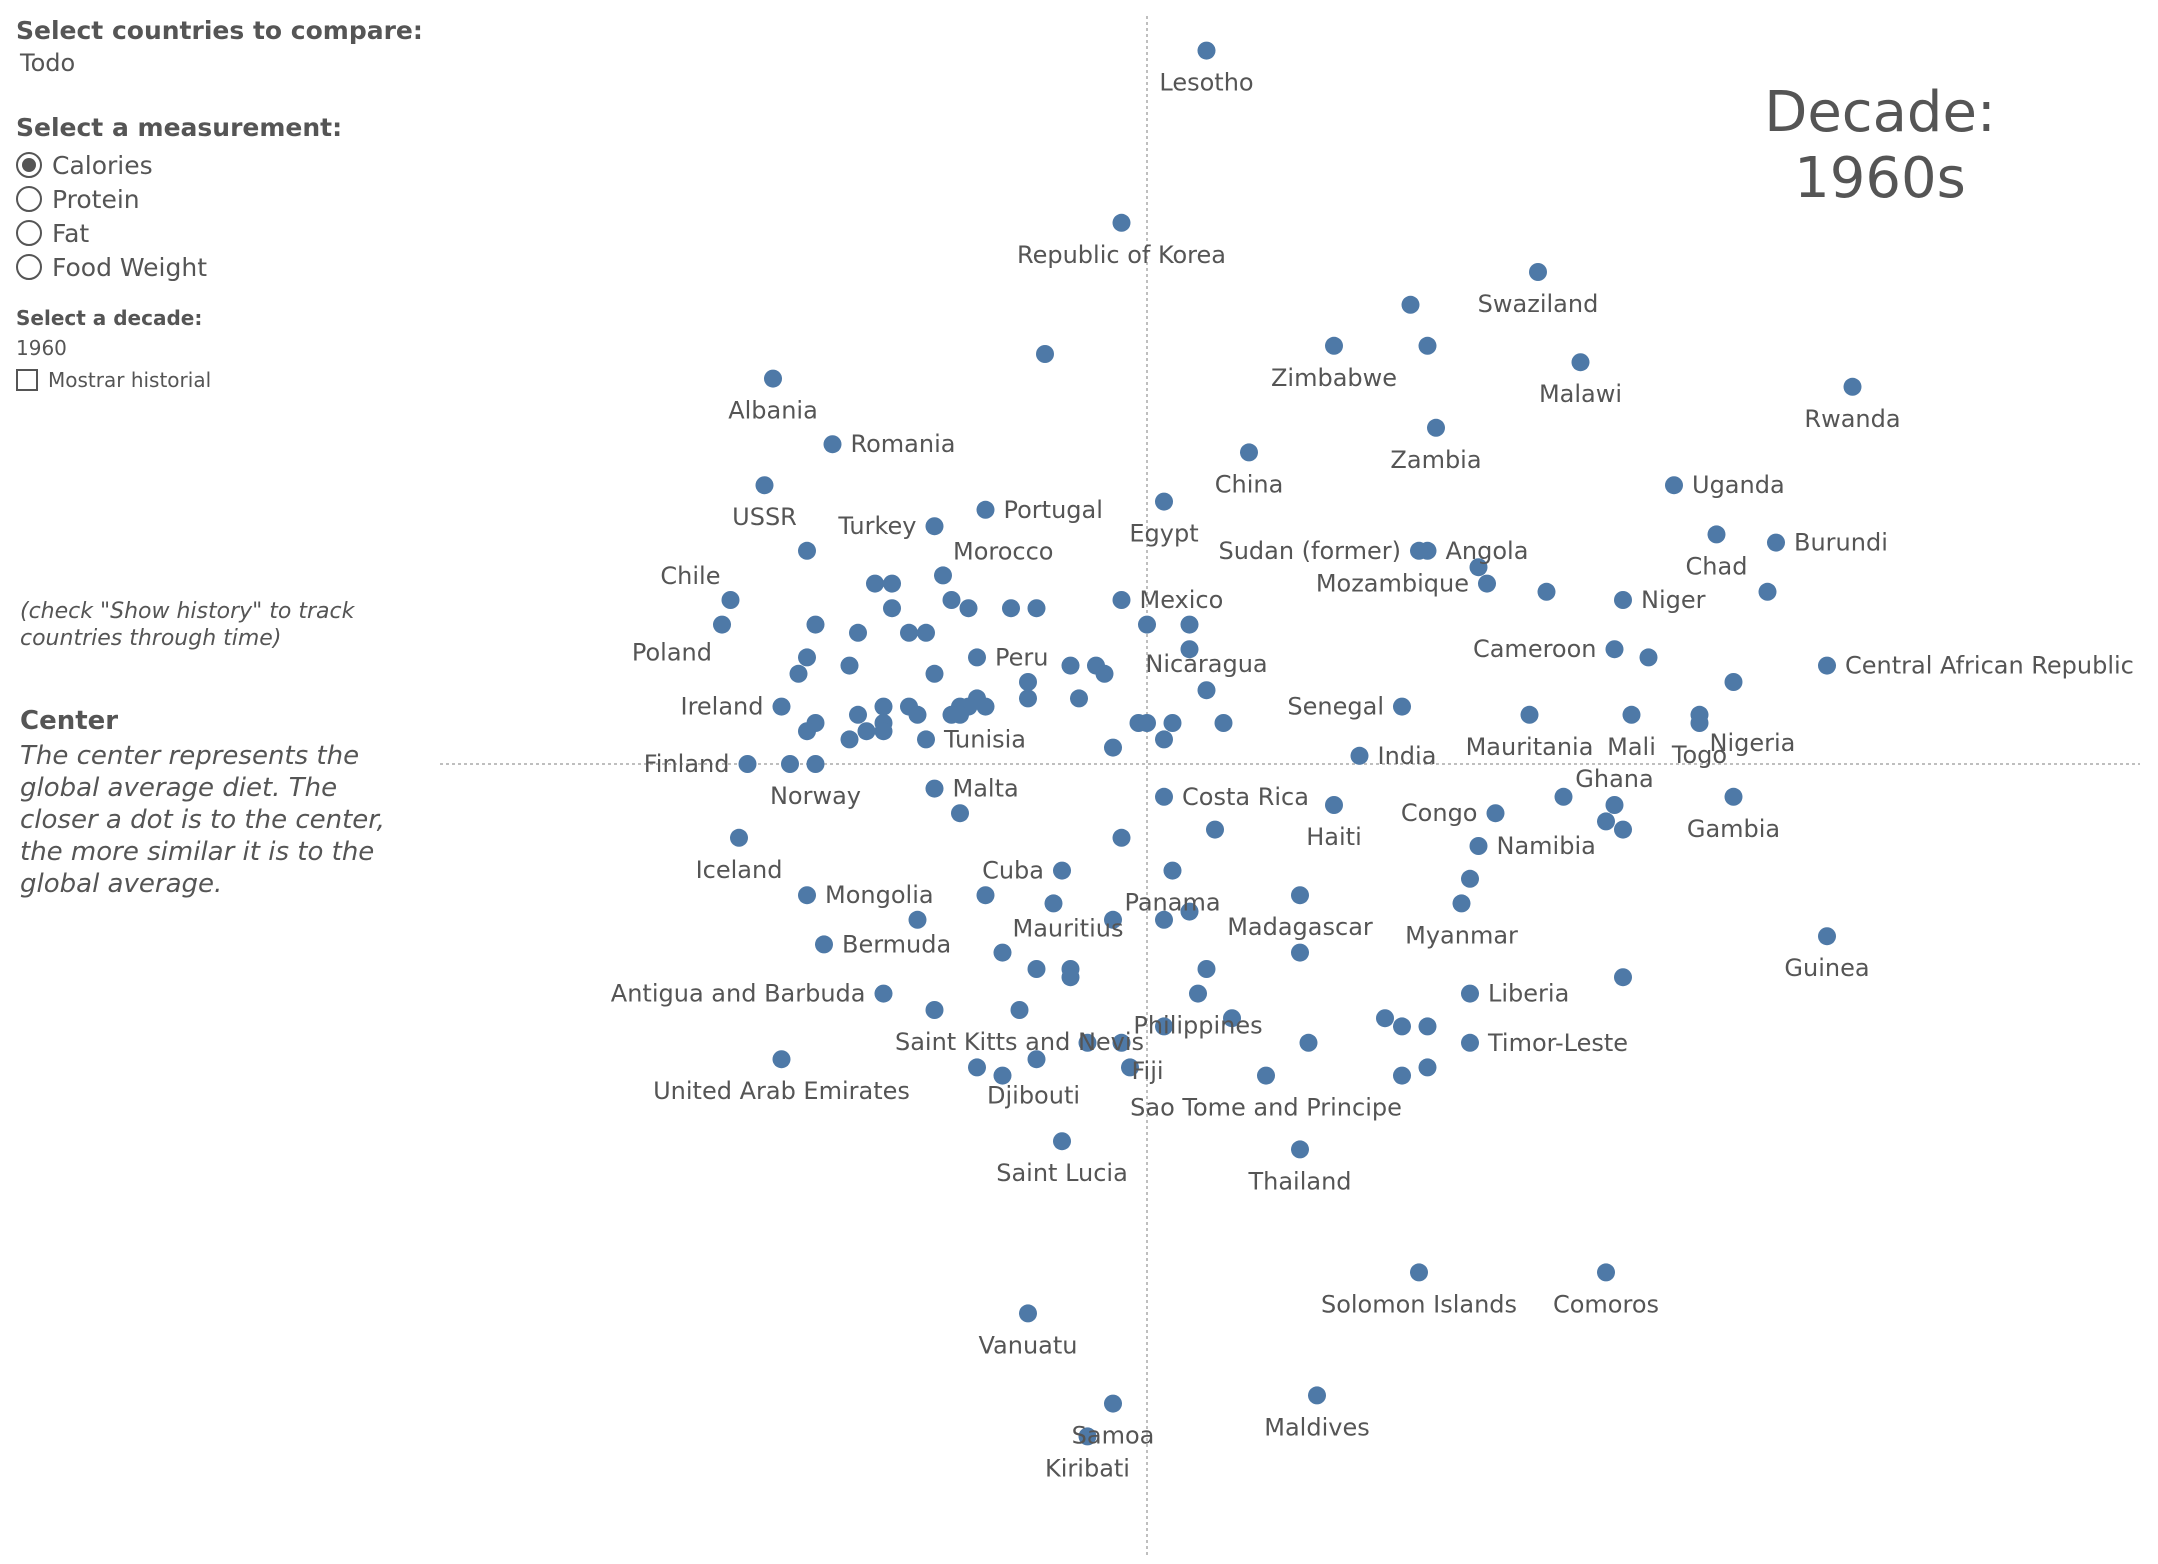  I want to click on radio-fat: Fat, so click(226, 233).